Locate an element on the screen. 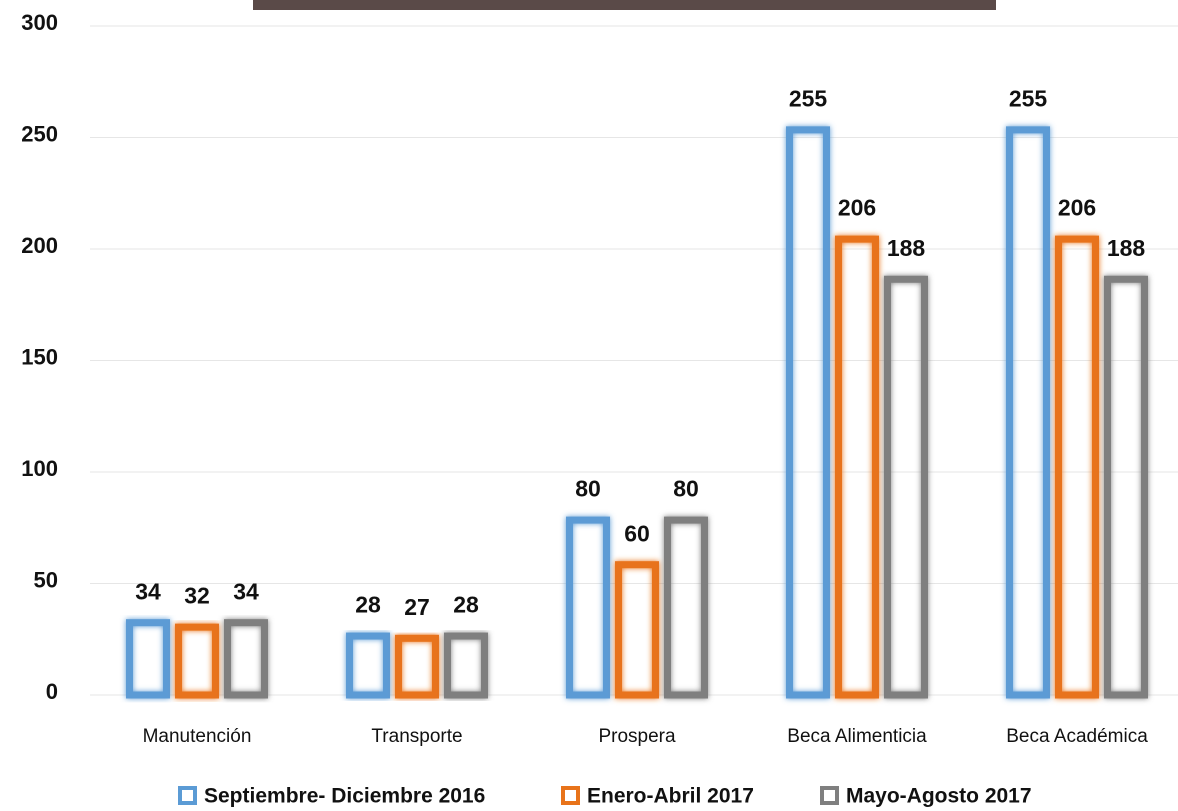 The image size is (1178, 811). x-tick-label: Manutención is located at coordinates (197, 736).